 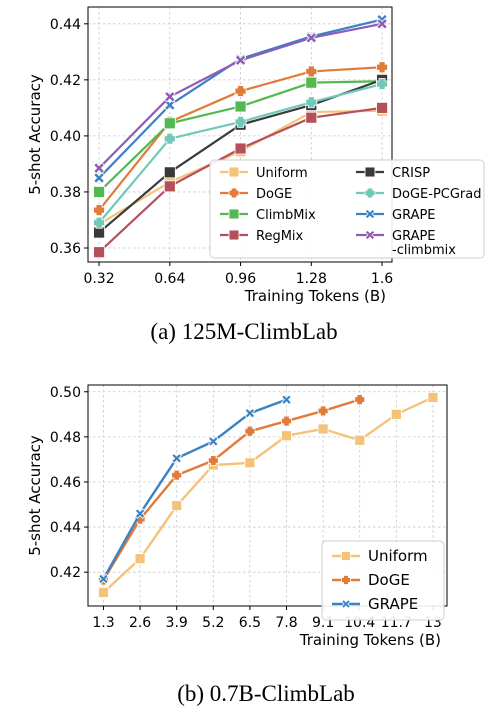 I want to click on x-tick-label: 0.32, so click(x=98, y=279).